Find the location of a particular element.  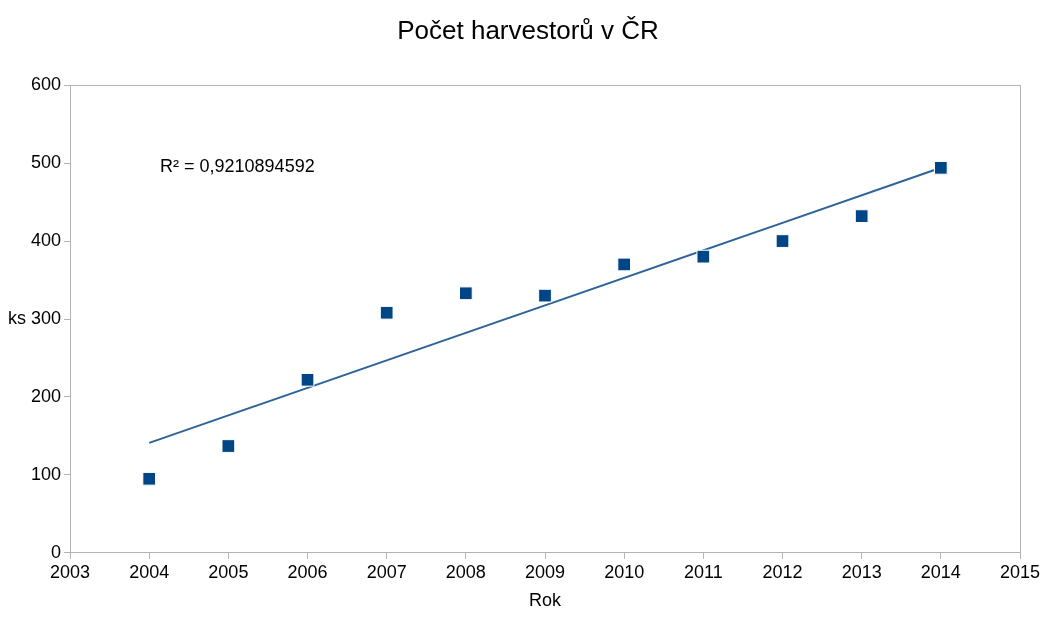

y-axis-title: ks is located at coordinates (17, 317).